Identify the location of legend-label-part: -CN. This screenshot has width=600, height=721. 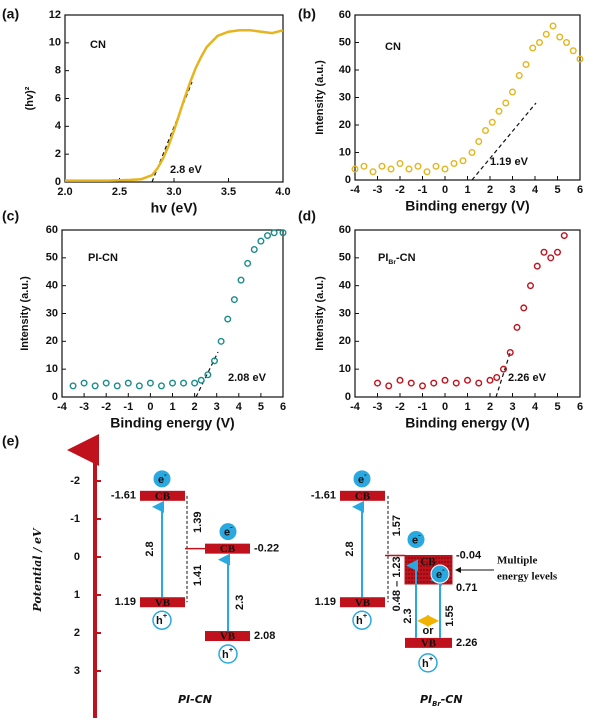
(406, 258).